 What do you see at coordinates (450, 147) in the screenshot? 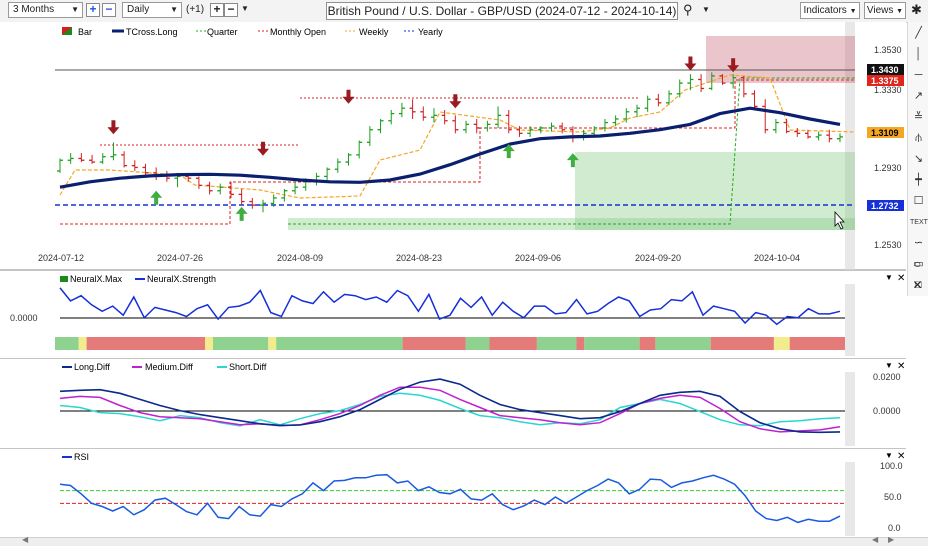
I see `tcross-long-line` at bounding box center [450, 147].